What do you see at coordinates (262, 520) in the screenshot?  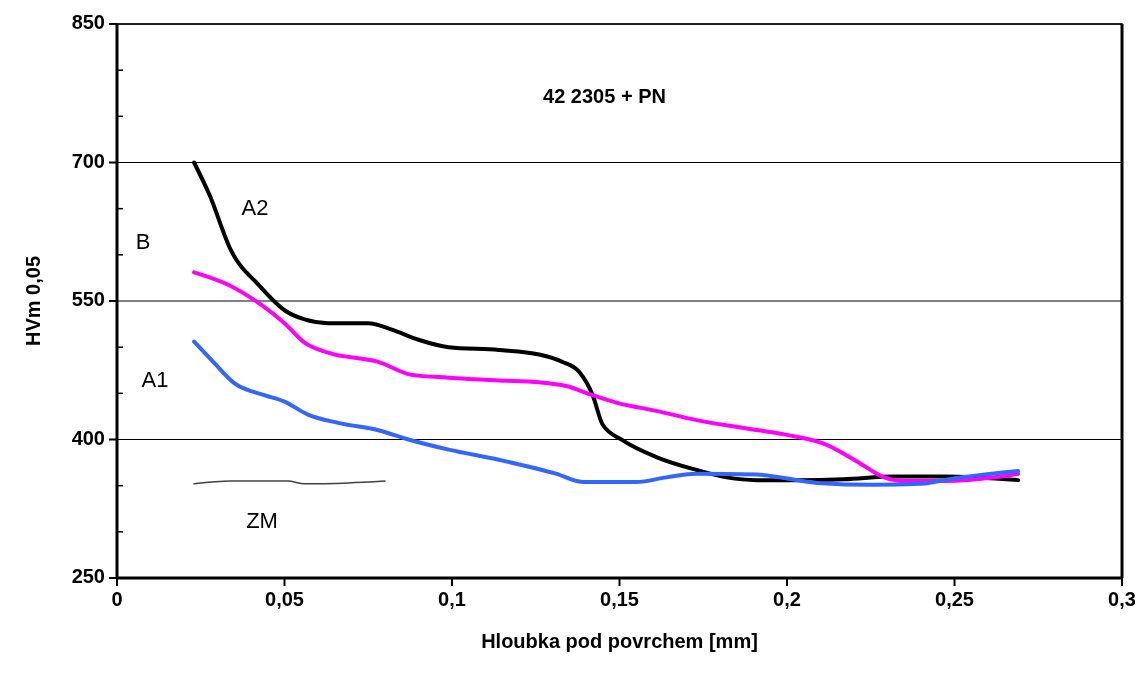 I see `series-label: ZM` at bounding box center [262, 520].